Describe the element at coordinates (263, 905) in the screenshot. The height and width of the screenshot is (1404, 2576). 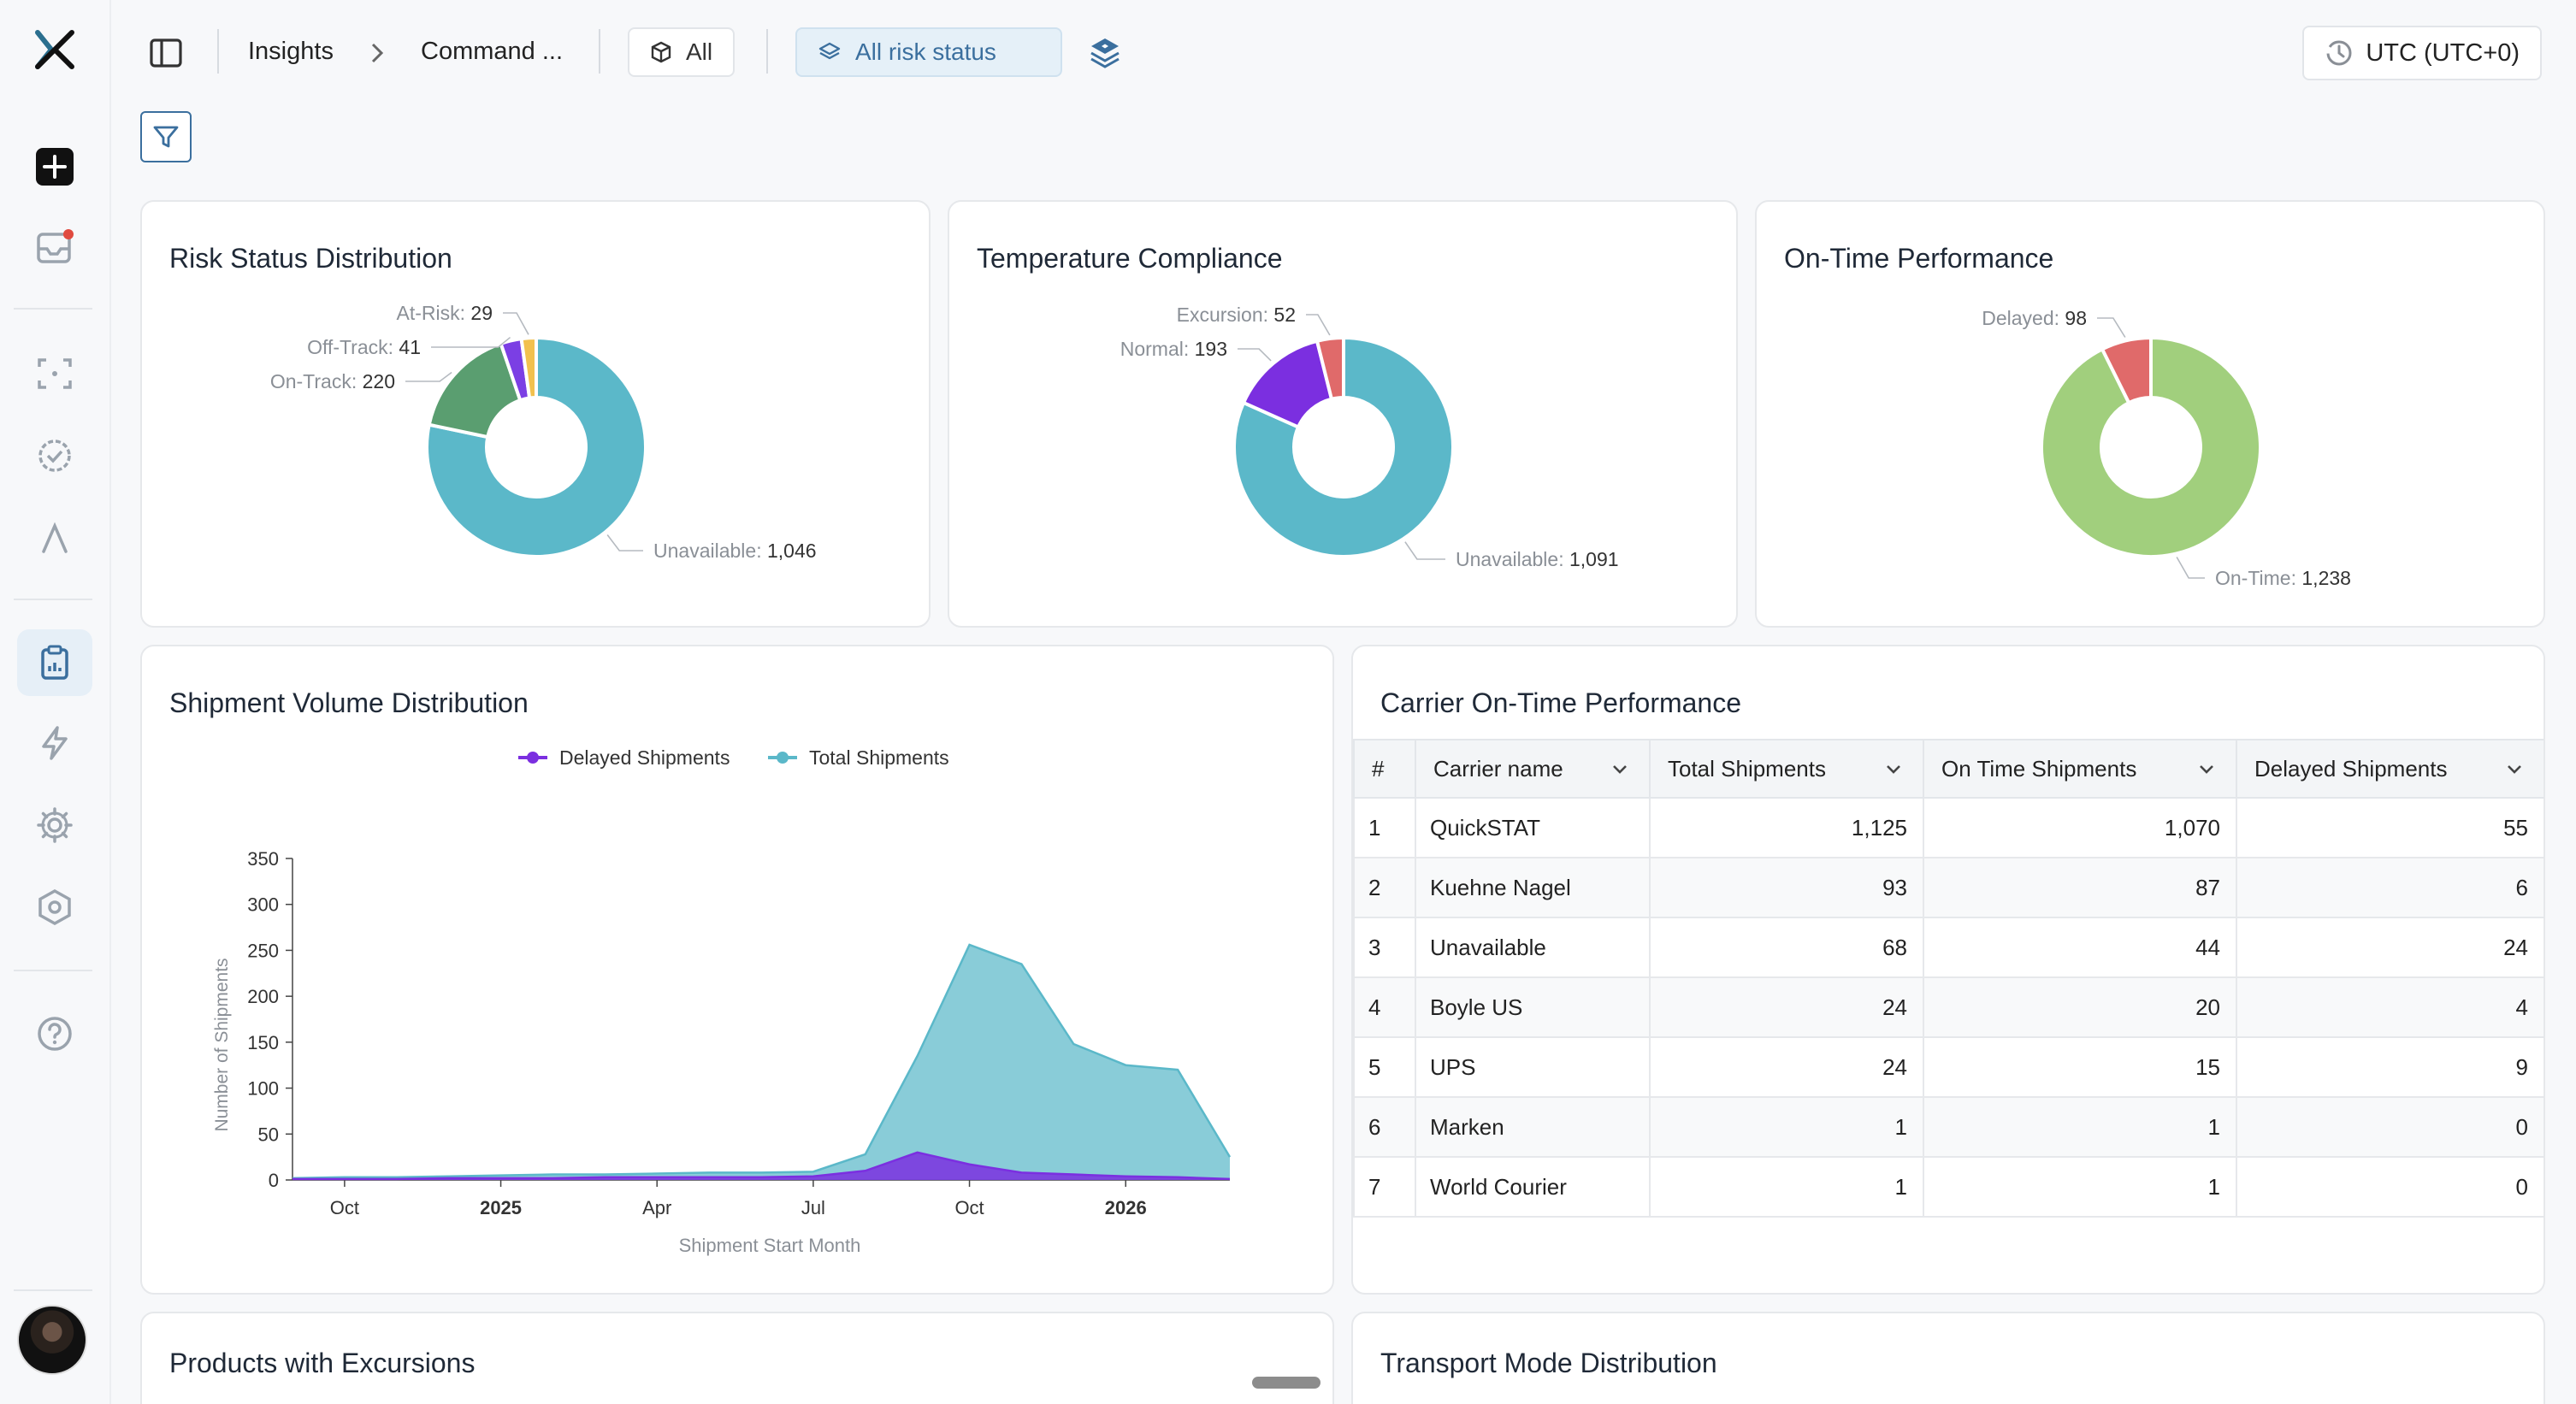
I see `y-tick-label: 300` at that location.